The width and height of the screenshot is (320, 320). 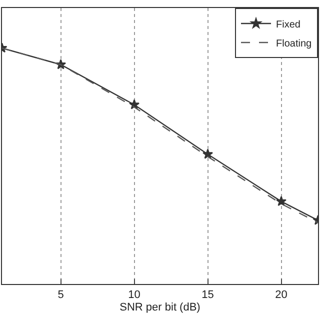 I want to click on x-tick-label: 10, so click(x=134, y=295).